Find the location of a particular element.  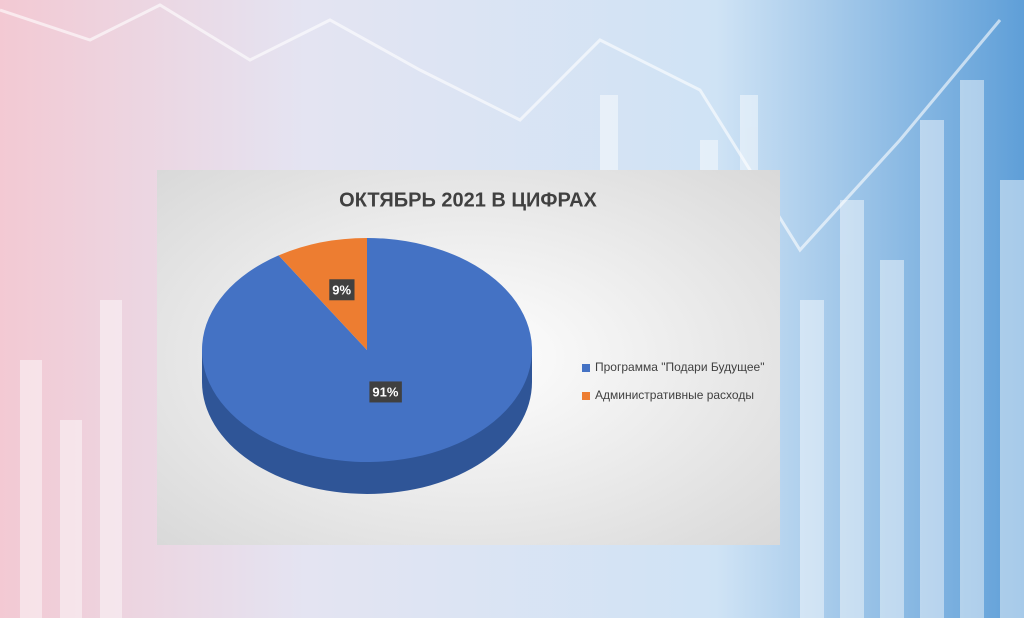

data-label: 9% is located at coordinates (341, 289).